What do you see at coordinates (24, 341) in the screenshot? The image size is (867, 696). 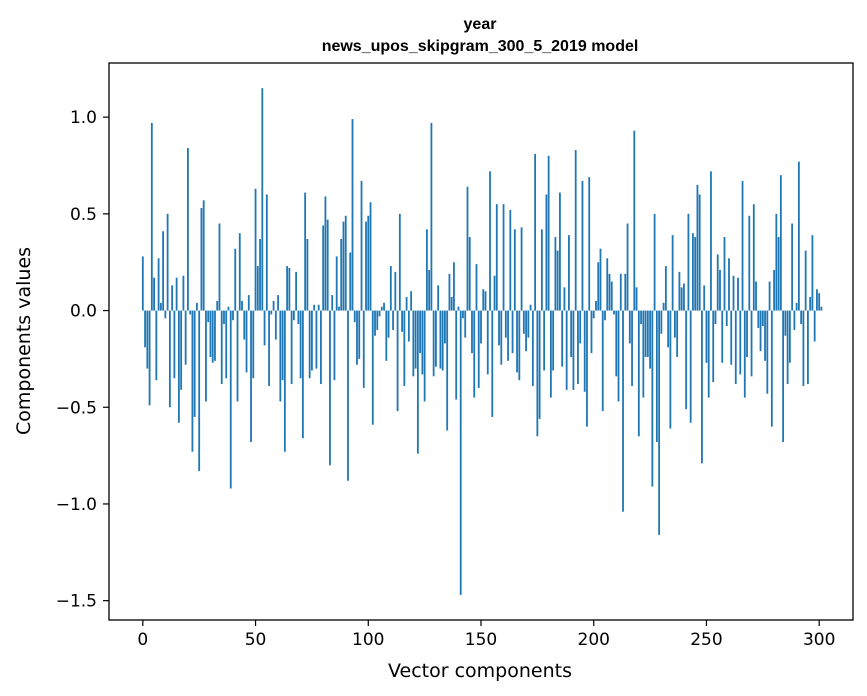 I see `y-axis-label: Components values` at bounding box center [24, 341].